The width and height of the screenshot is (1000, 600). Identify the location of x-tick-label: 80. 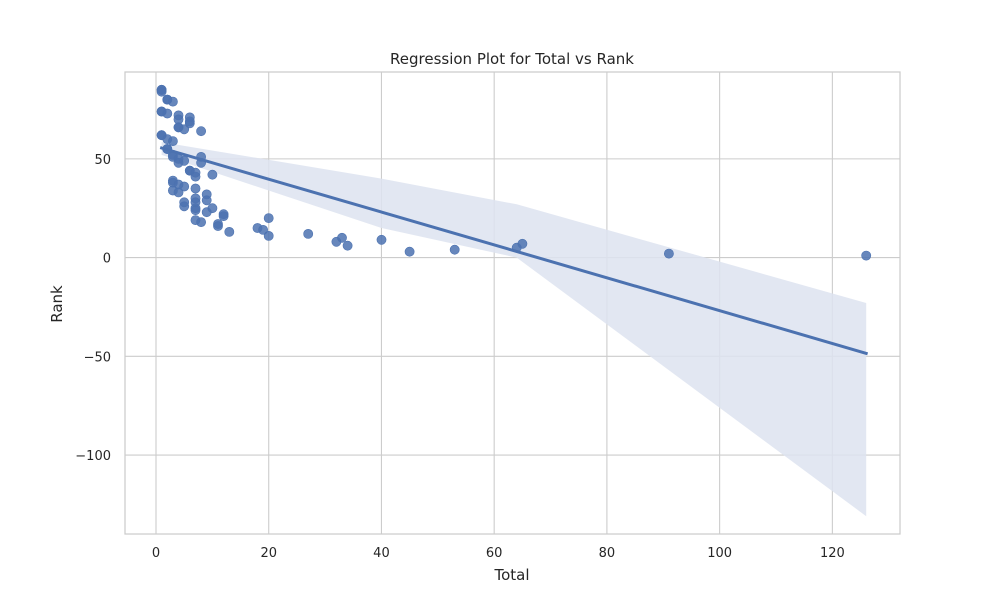
(607, 553).